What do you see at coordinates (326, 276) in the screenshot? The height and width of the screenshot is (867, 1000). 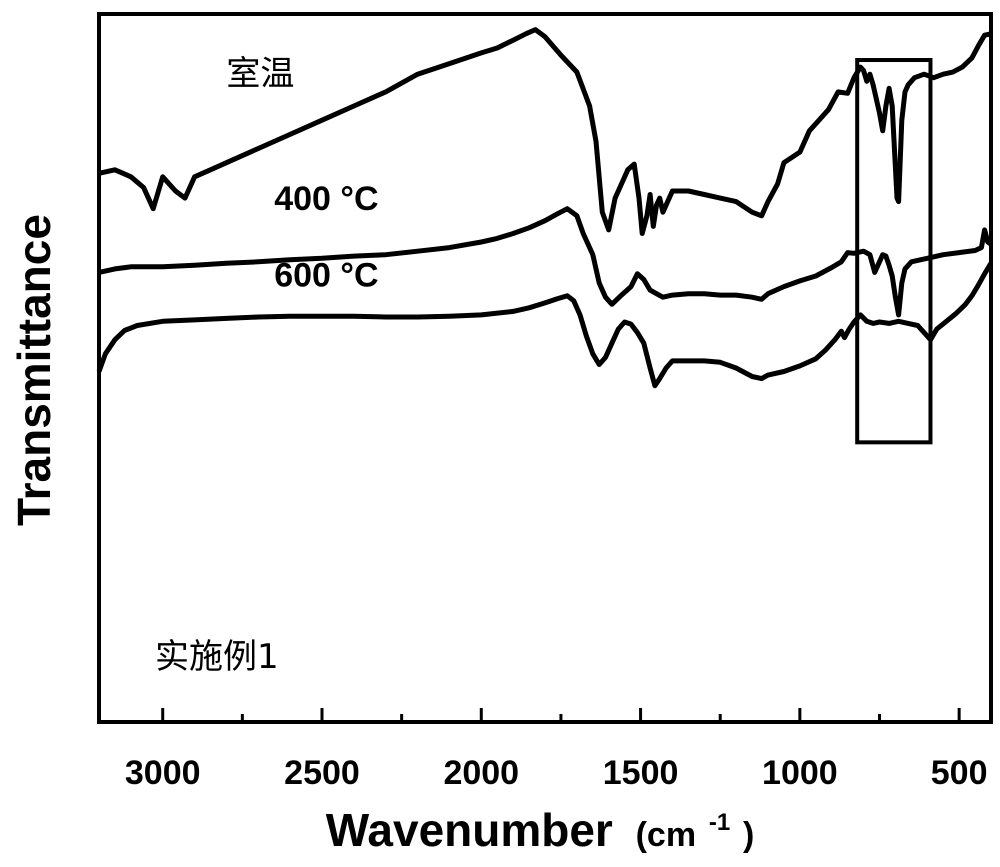 I see `series-label-2: 600 °C` at bounding box center [326, 276].